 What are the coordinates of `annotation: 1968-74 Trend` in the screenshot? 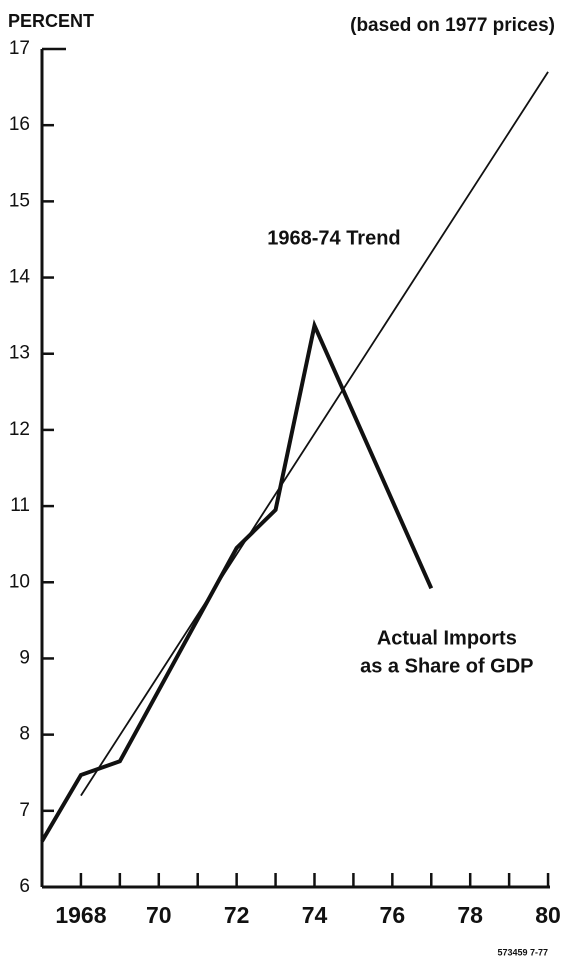 It's located at (333, 239).